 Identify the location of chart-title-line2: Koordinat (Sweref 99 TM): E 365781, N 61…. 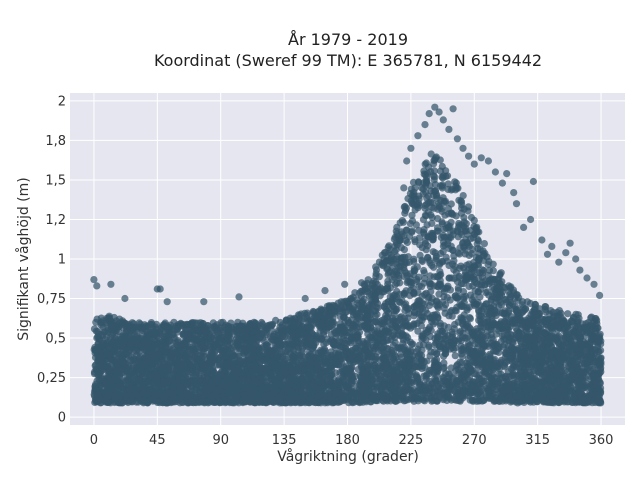
(348, 60).